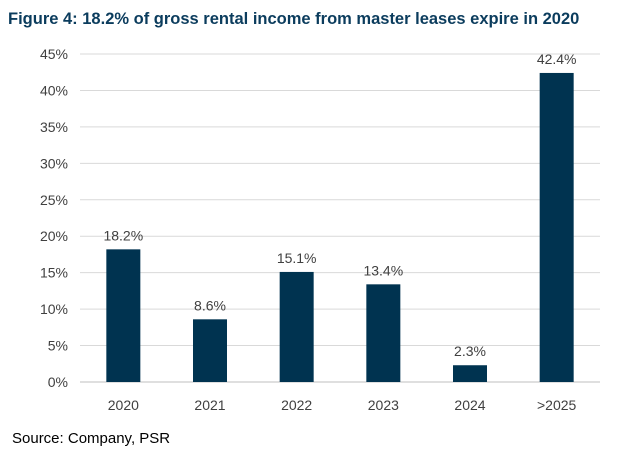 This screenshot has width=631, height=466. I want to click on bar-2024, so click(470, 373).